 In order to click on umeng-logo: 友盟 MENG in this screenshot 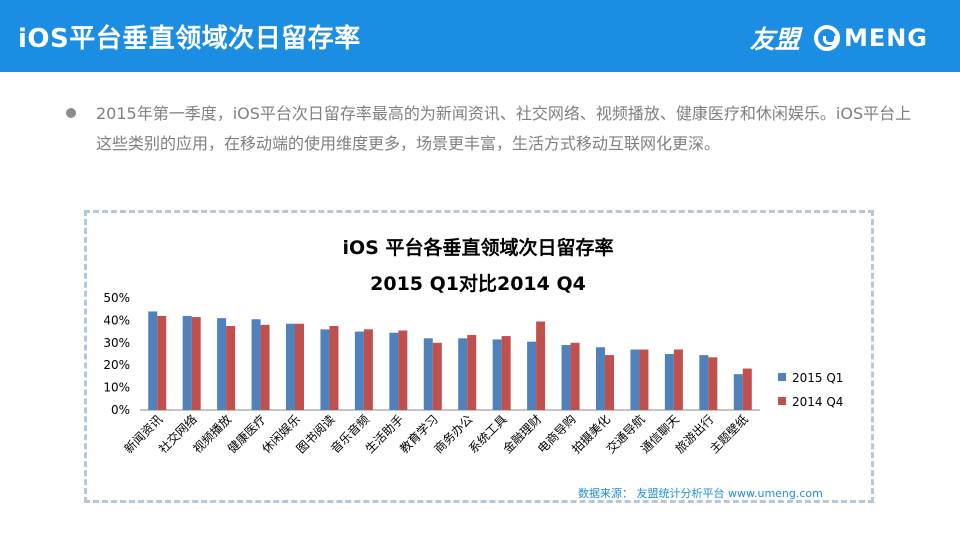, I will do `click(839, 38)`.